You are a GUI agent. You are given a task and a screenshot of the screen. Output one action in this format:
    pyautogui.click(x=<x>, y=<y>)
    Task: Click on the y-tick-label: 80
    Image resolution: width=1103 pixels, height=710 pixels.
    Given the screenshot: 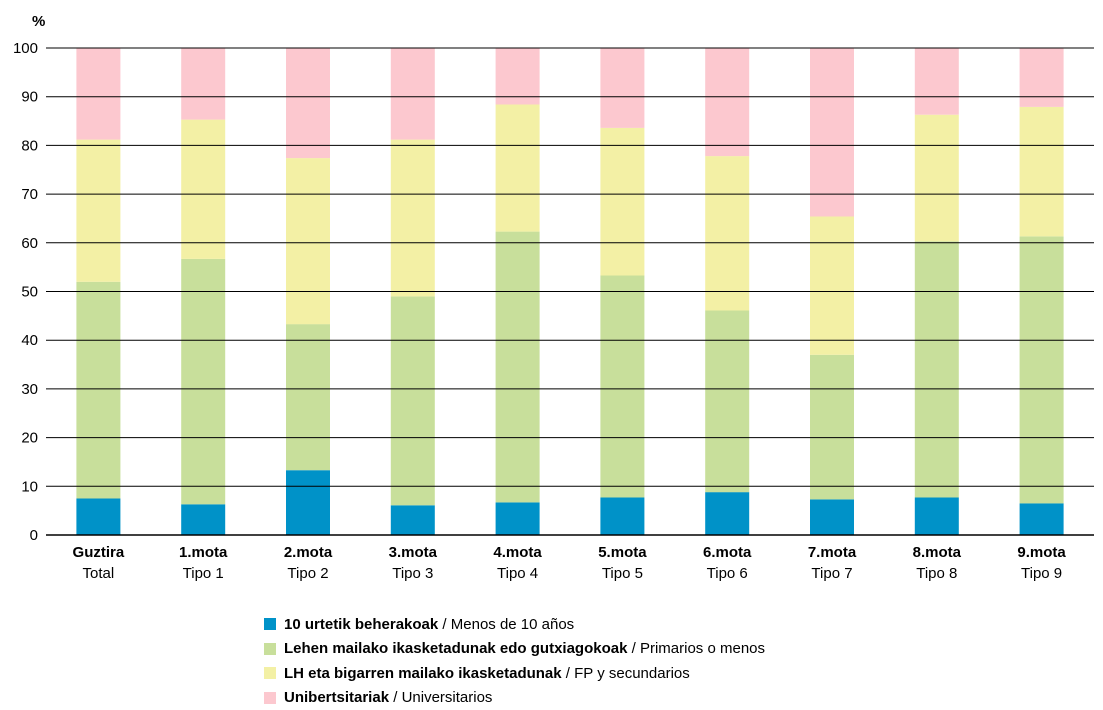 What is the action you would take?
    pyautogui.click(x=29, y=145)
    